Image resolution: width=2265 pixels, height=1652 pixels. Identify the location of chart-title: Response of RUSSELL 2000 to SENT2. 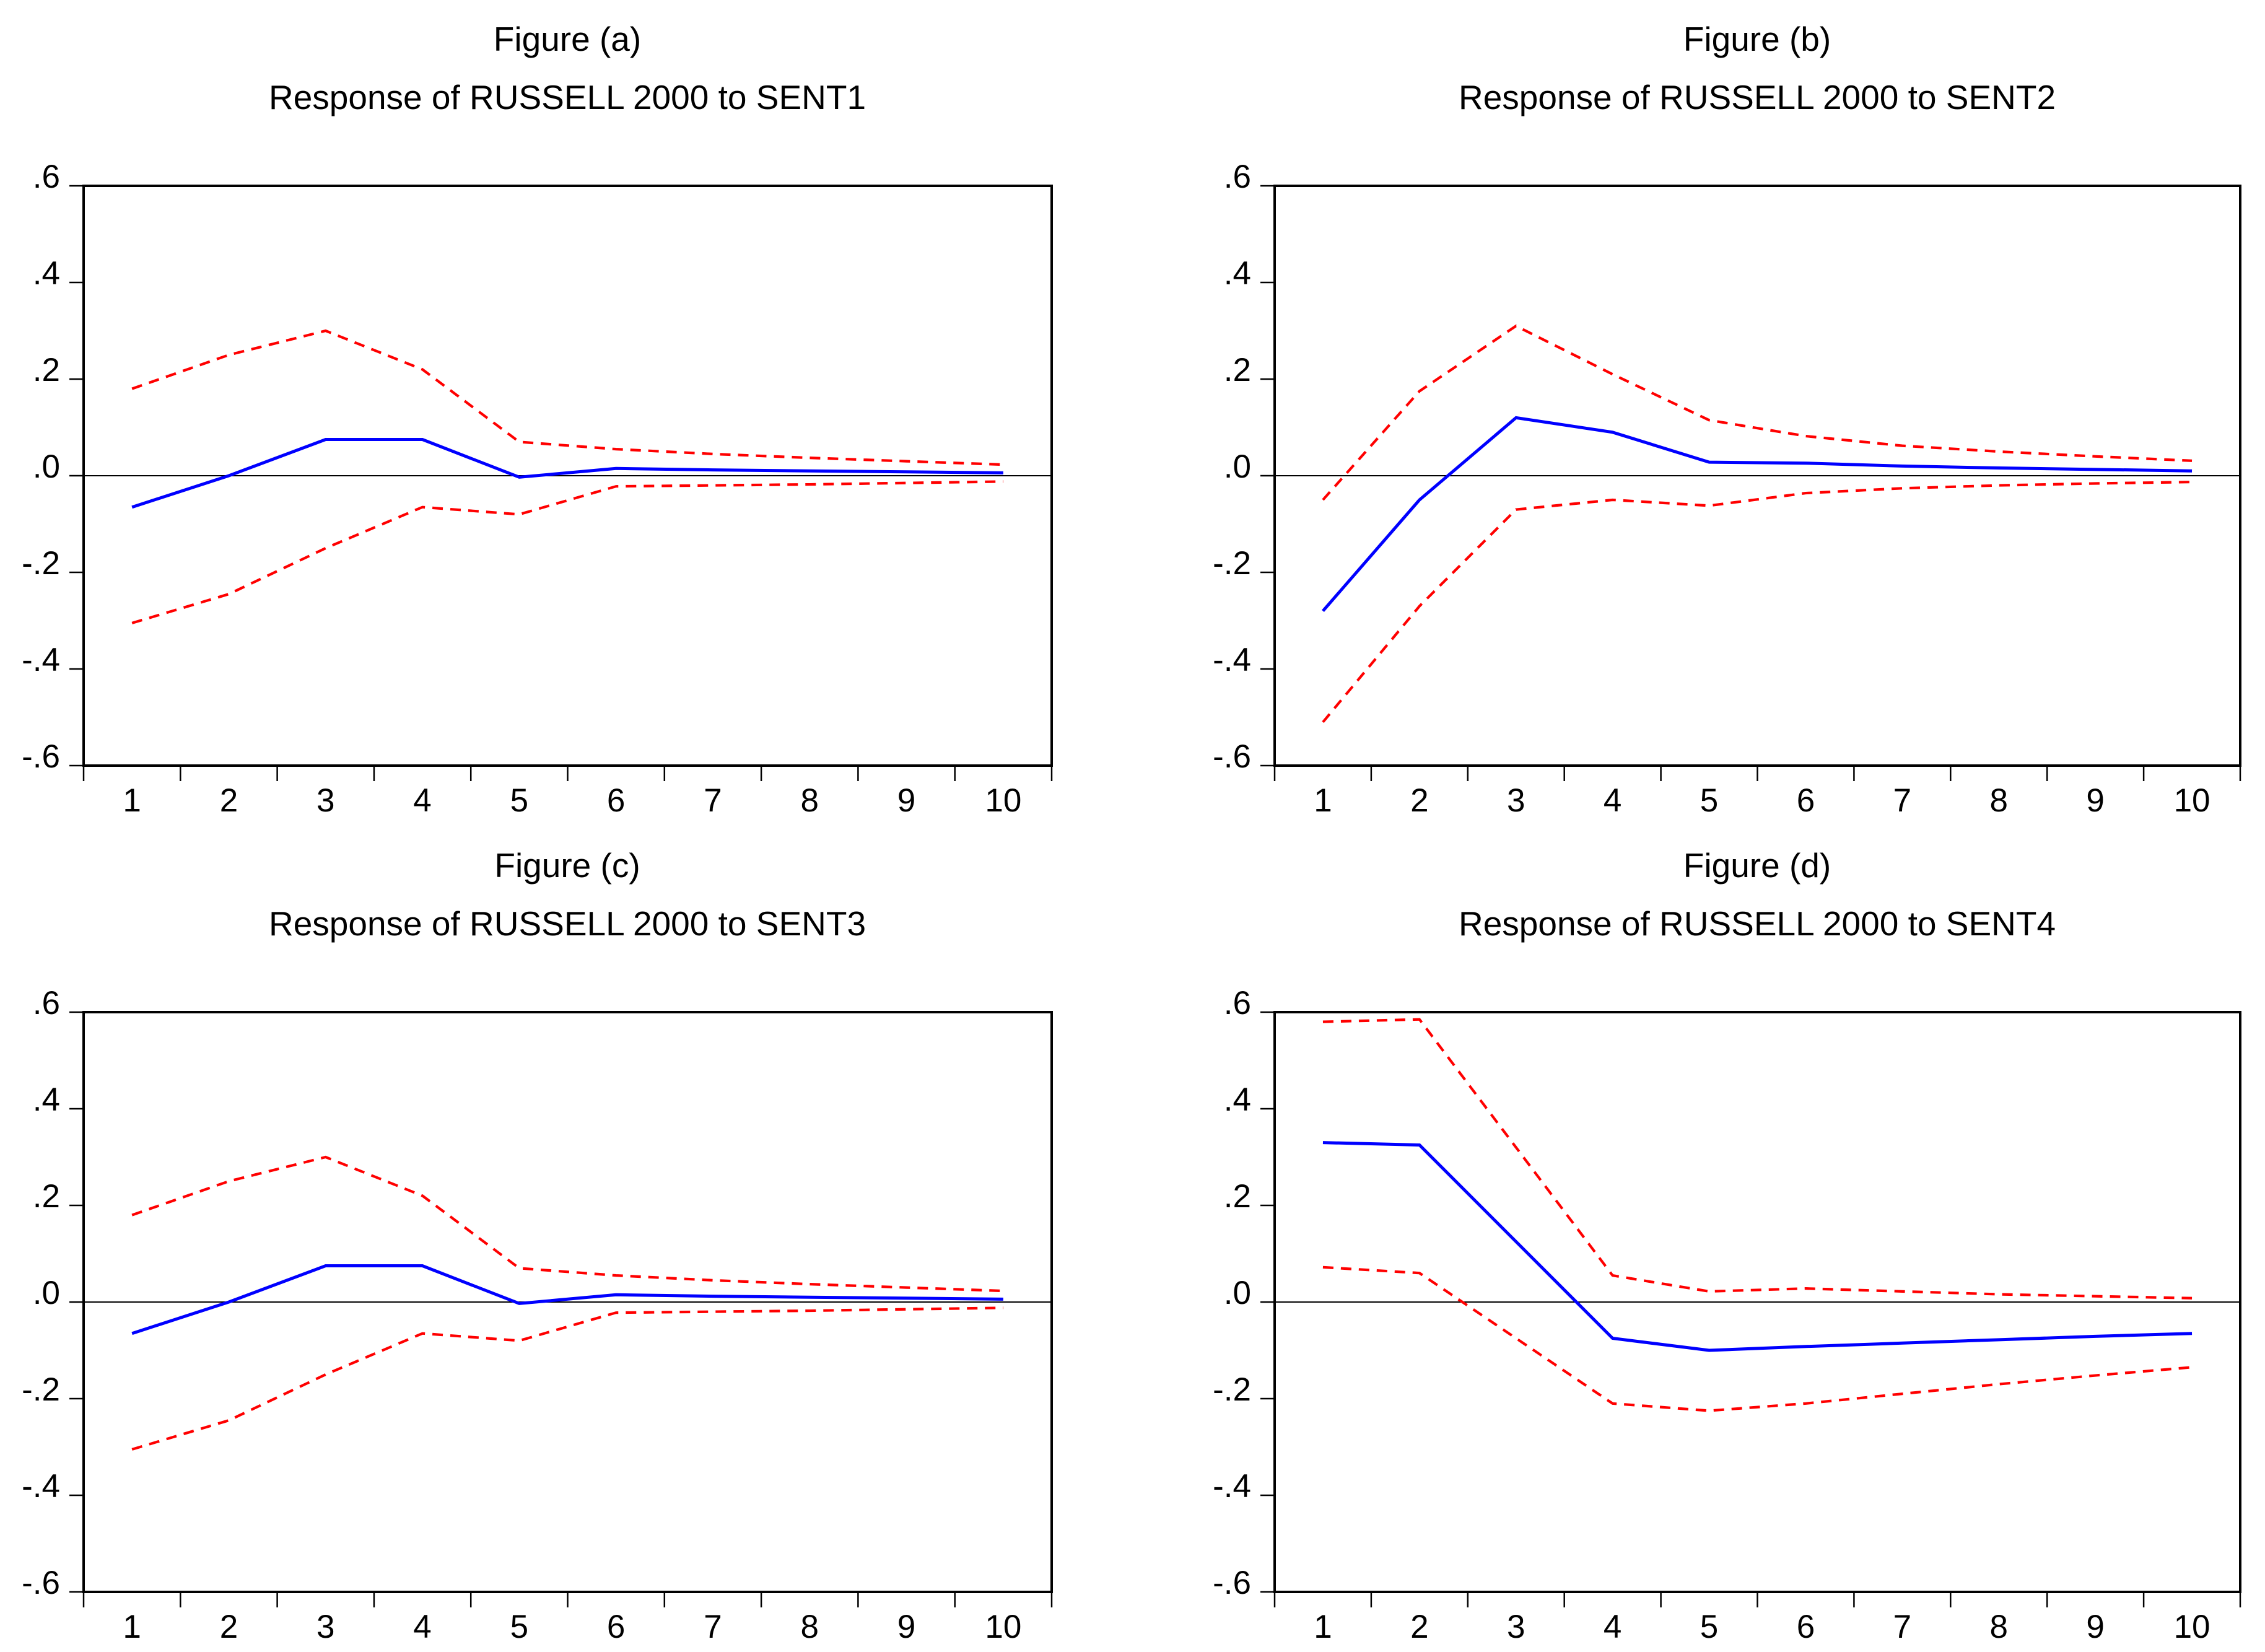
(1757, 97).